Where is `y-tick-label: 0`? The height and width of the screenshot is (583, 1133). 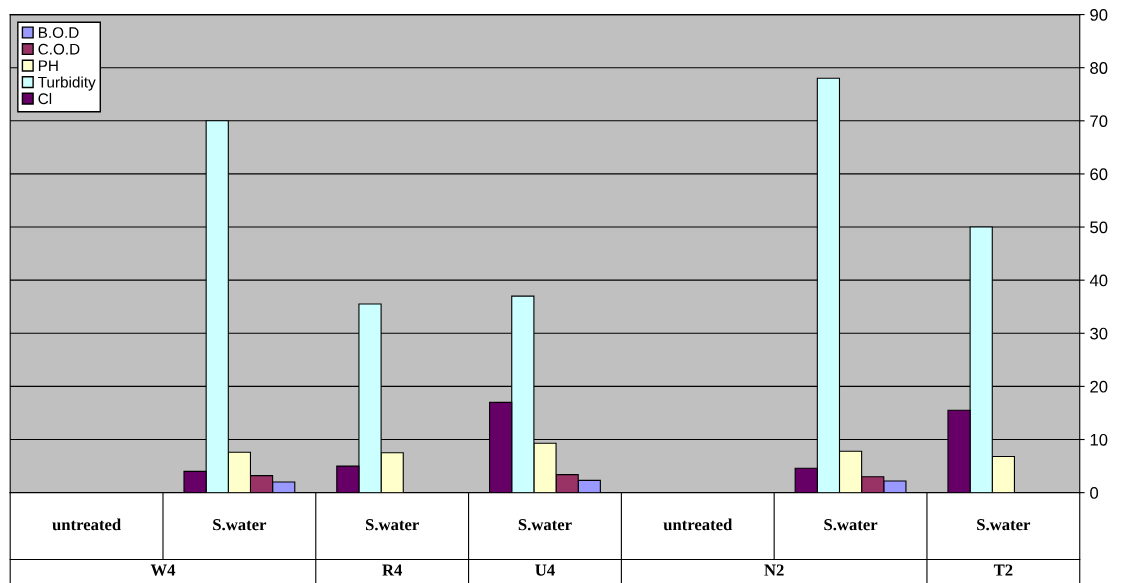
y-tick-label: 0 is located at coordinates (1094, 493).